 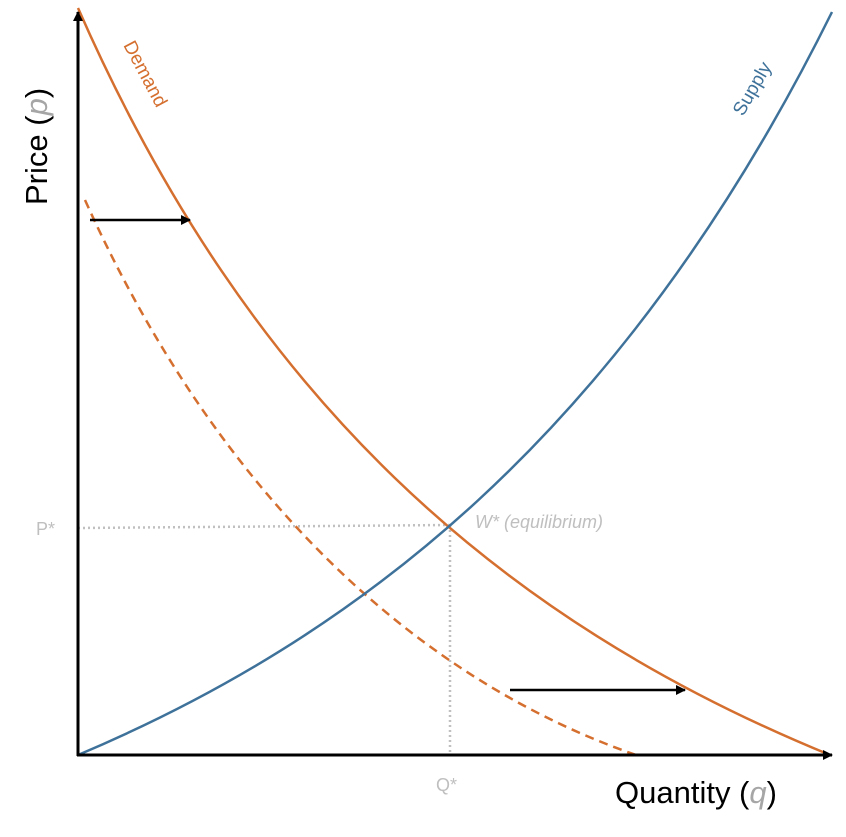 What do you see at coordinates (446, 785) in the screenshot?
I see `quantity-label: Q*` at bounding box center [446, 785].